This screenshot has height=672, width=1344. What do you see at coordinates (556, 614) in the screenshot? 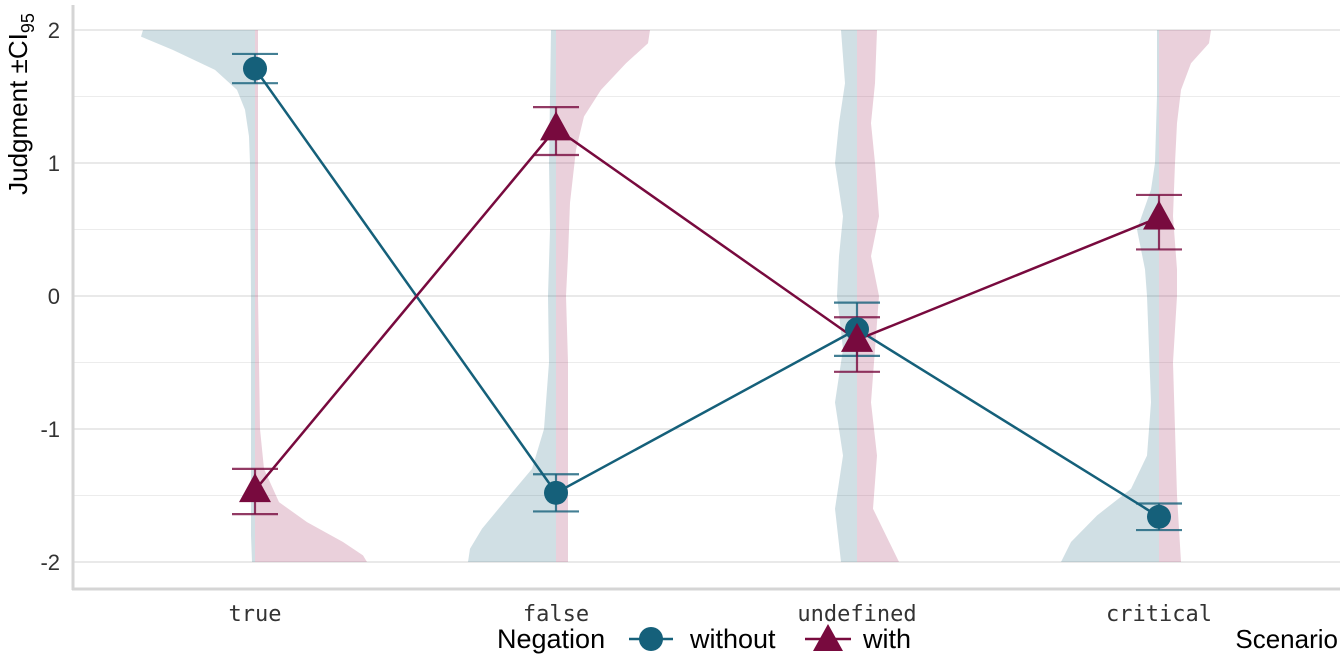
I see `x-tick-label: false` at bounding box center [556, 614].